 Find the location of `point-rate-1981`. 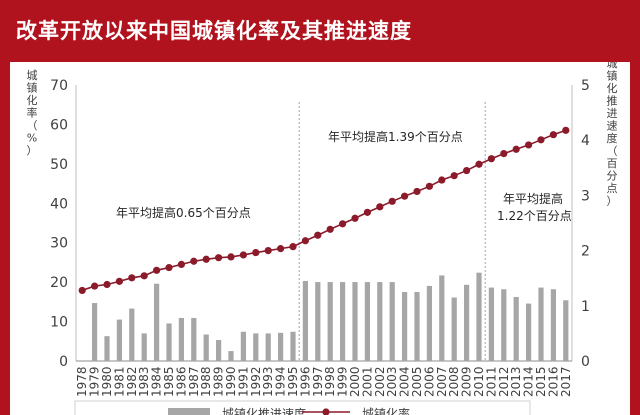

point-rate-1981 is located at coordinates (119, 281).